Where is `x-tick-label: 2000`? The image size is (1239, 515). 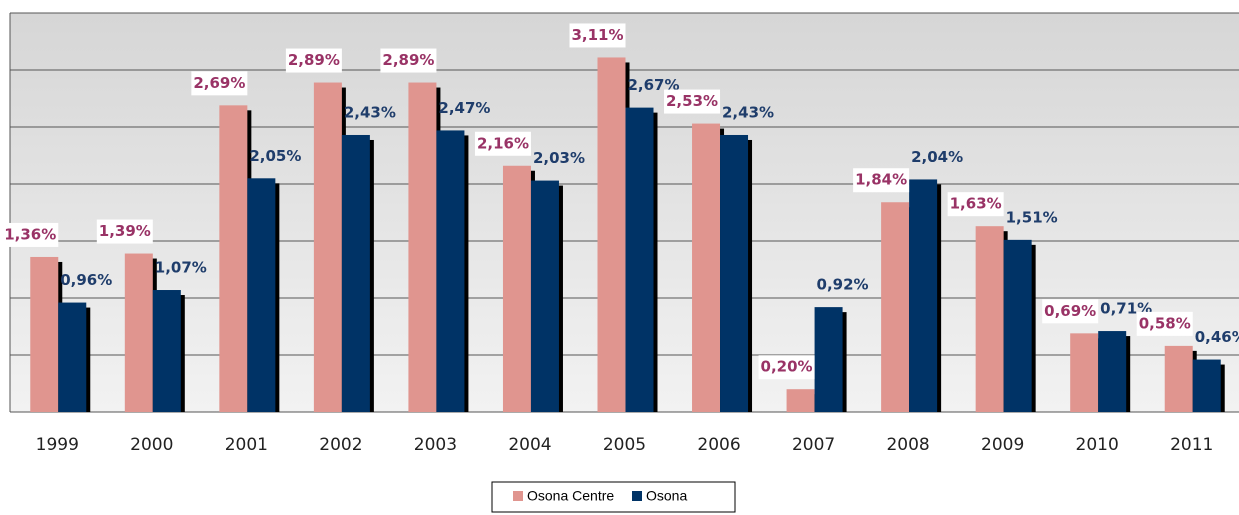 x-tick-label: 2000 is located at coordinates (151, 445).